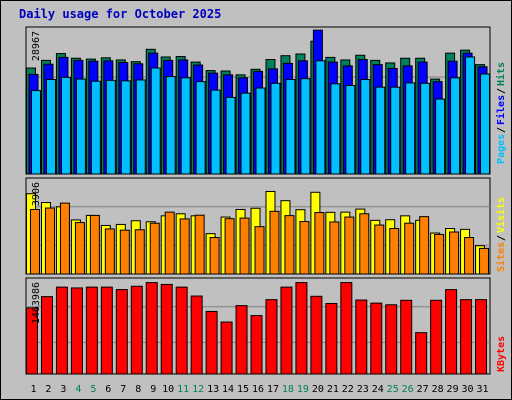  Describe the element at coordinates (36, 303) in the screenshot. I see `panel-3-ytick-label: 1463986` at that location.